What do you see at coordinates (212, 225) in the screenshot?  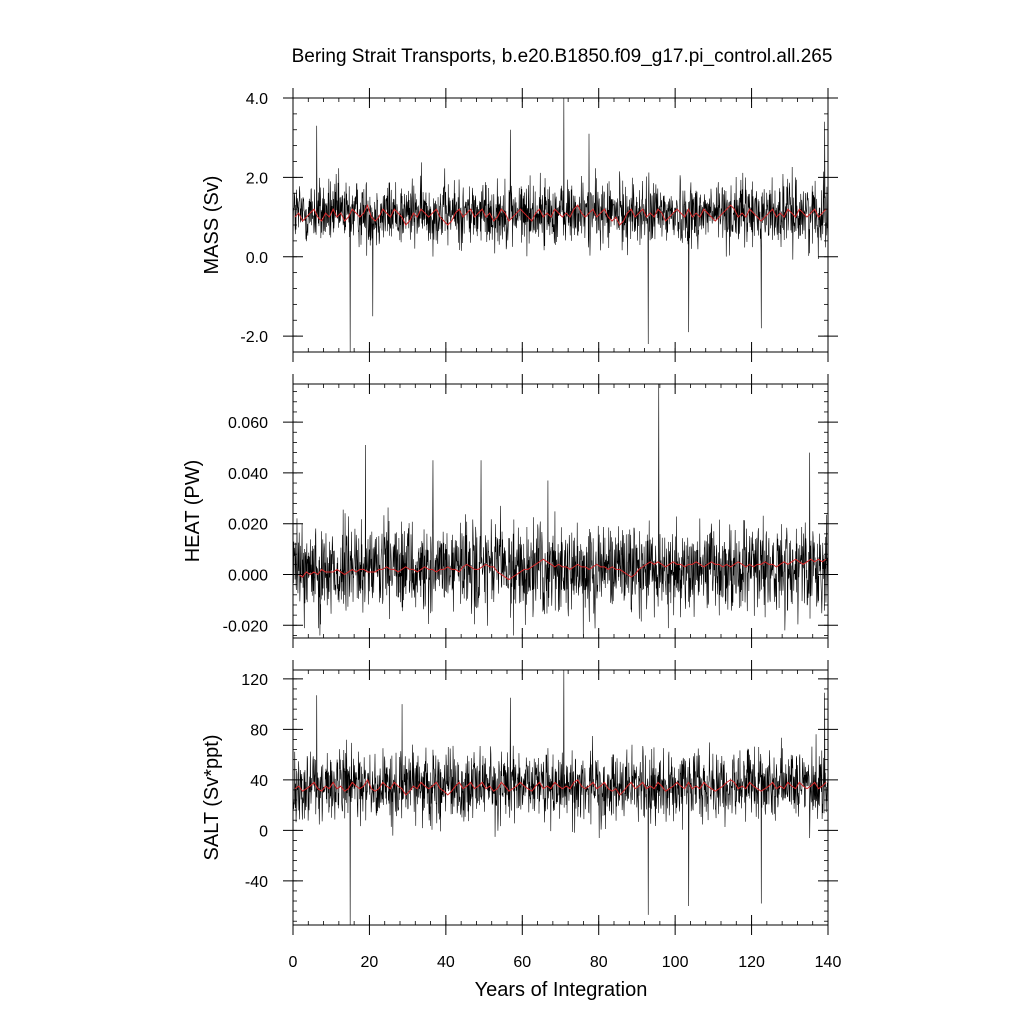 I see `y-axis-label: MASS (Sv)` at bounding box center [212, 225].